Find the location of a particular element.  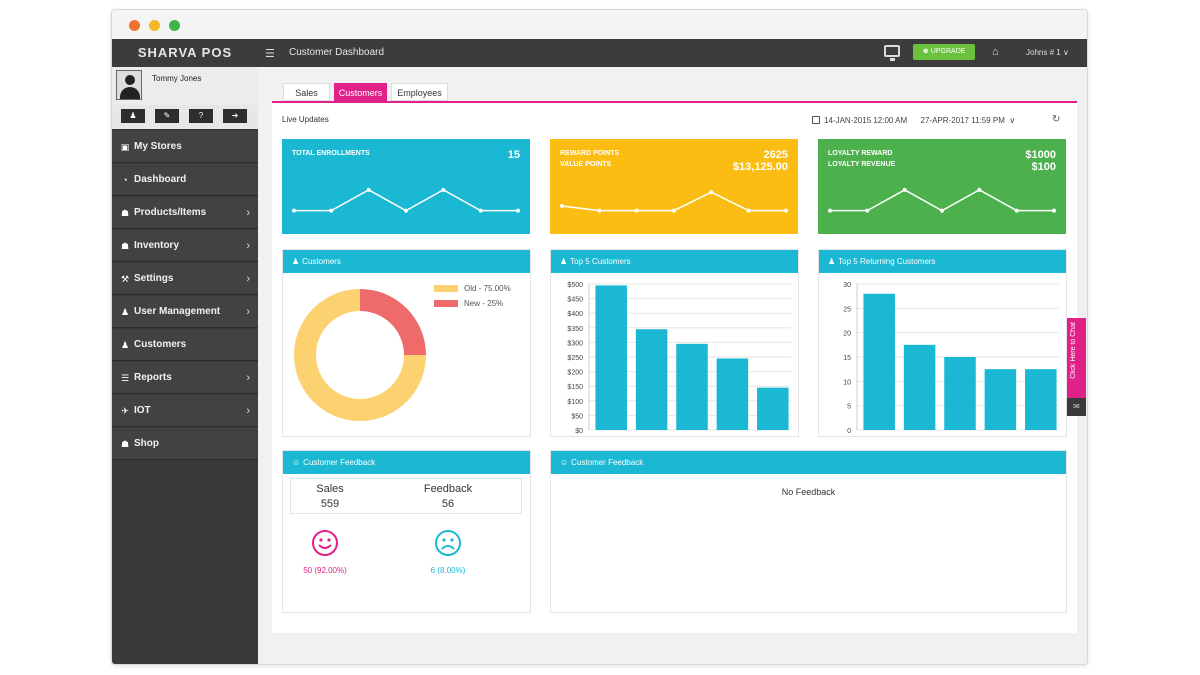

y-tick-label: $0 is located at coordinates (579, 431).